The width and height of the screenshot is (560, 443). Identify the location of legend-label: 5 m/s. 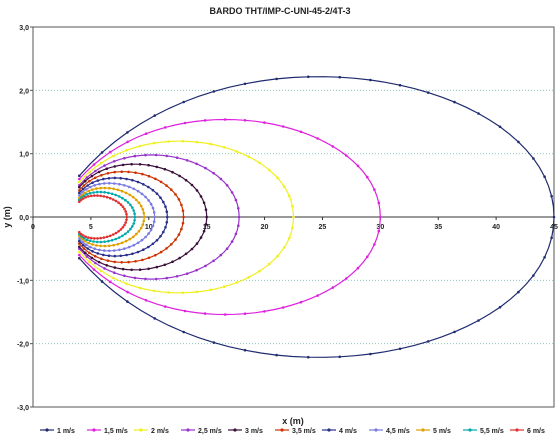
(442, 431).